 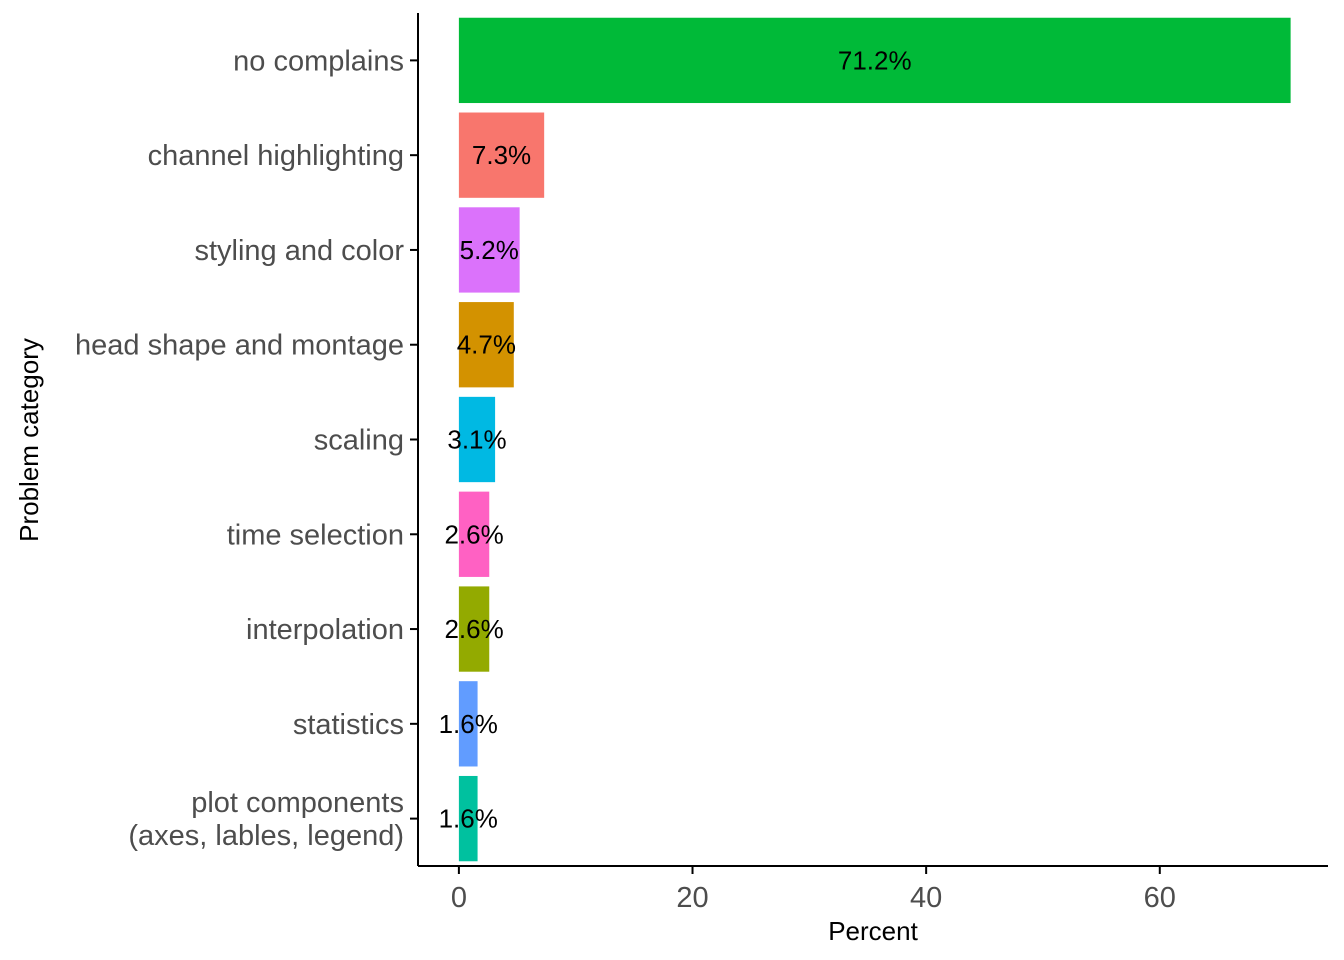 I want to click on bar-value-label: 7.3%, so click(x=501, y=155).